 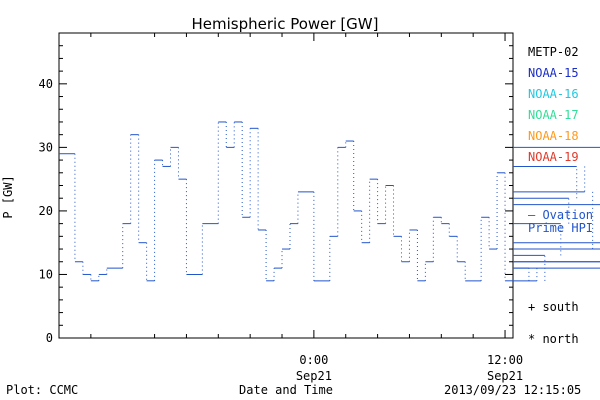 I want to click on ovation-legend: — Ovation Prime HPI, so click(x=560, y=221).